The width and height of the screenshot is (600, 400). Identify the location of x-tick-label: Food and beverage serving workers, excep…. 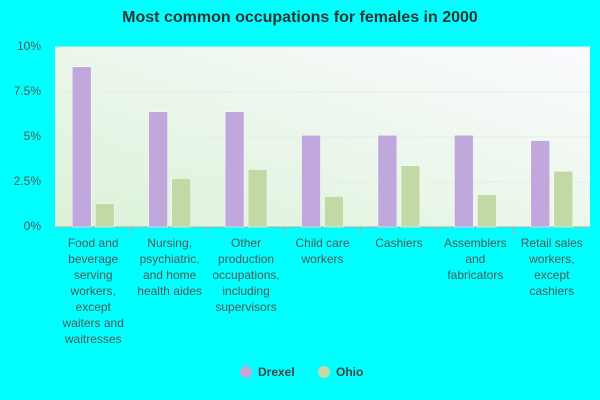
(93, 291).